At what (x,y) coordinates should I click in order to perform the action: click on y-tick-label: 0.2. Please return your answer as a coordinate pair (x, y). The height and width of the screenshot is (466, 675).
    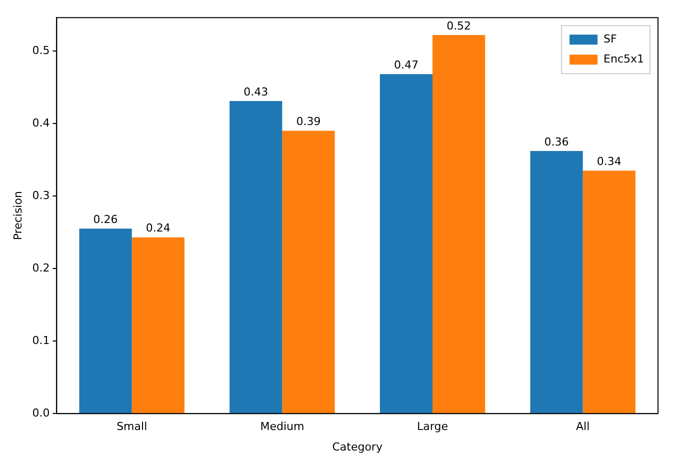
    Looking at the image, I should click on (41, 267).